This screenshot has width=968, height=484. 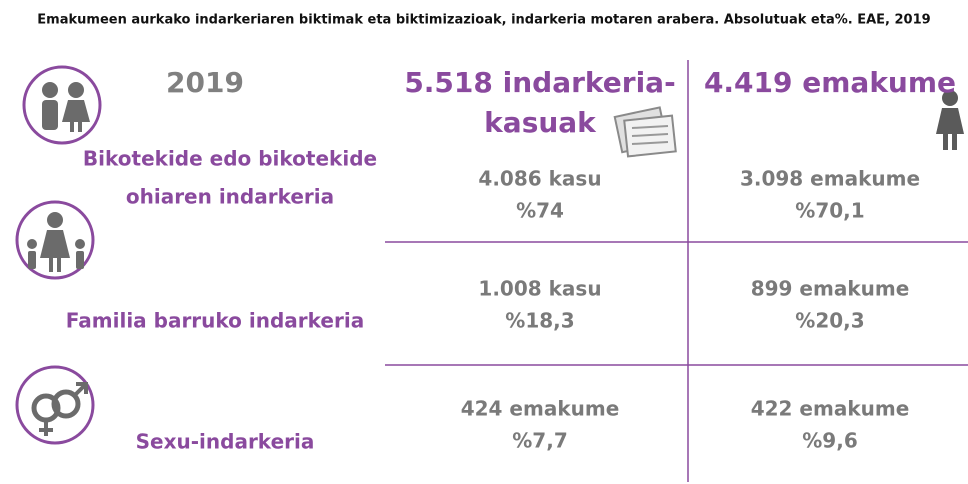 What do you see at coordinates (830, 289) in the screenshot?
I see `cell-text: 899 emakume` at bounding box center [830, 289].